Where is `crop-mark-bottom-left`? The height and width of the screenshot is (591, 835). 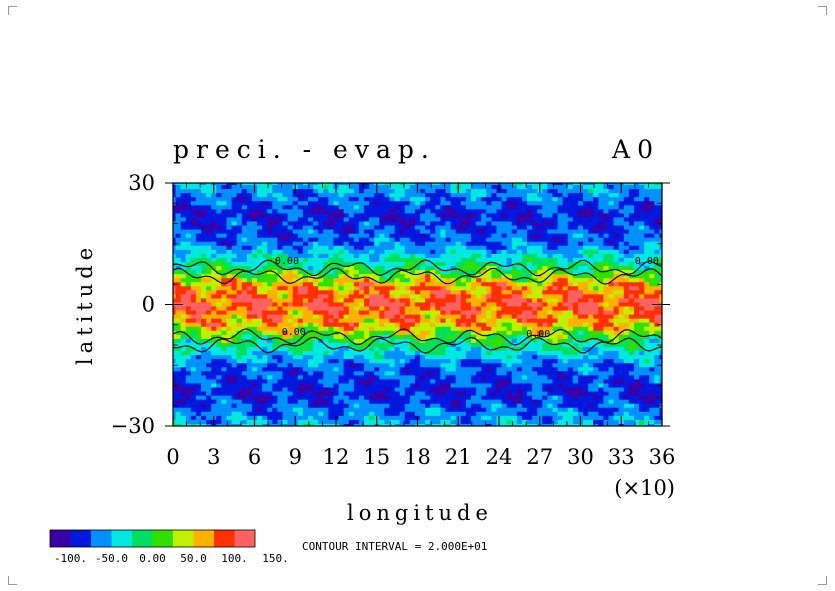
crop-mark-bottom-left is located at coordinates (12, 580).